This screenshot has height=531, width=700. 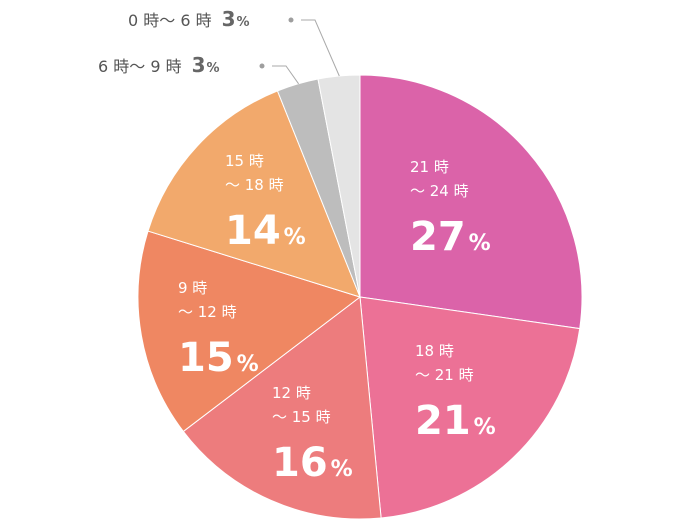 What do you see at coordinates (443, 421) in the screenshot?
I see `slice-percent-value: 21` at bounding box center [443, 421].